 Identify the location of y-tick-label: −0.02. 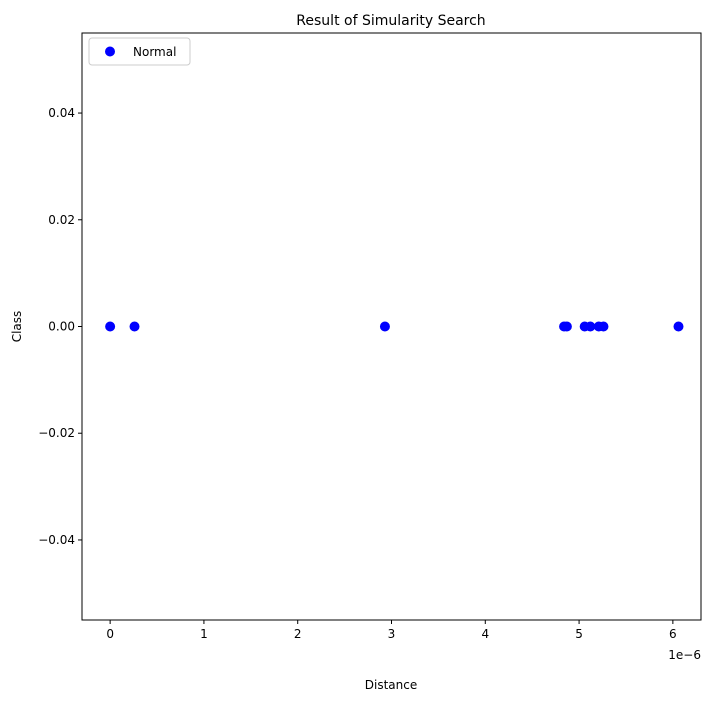
(56, 433).